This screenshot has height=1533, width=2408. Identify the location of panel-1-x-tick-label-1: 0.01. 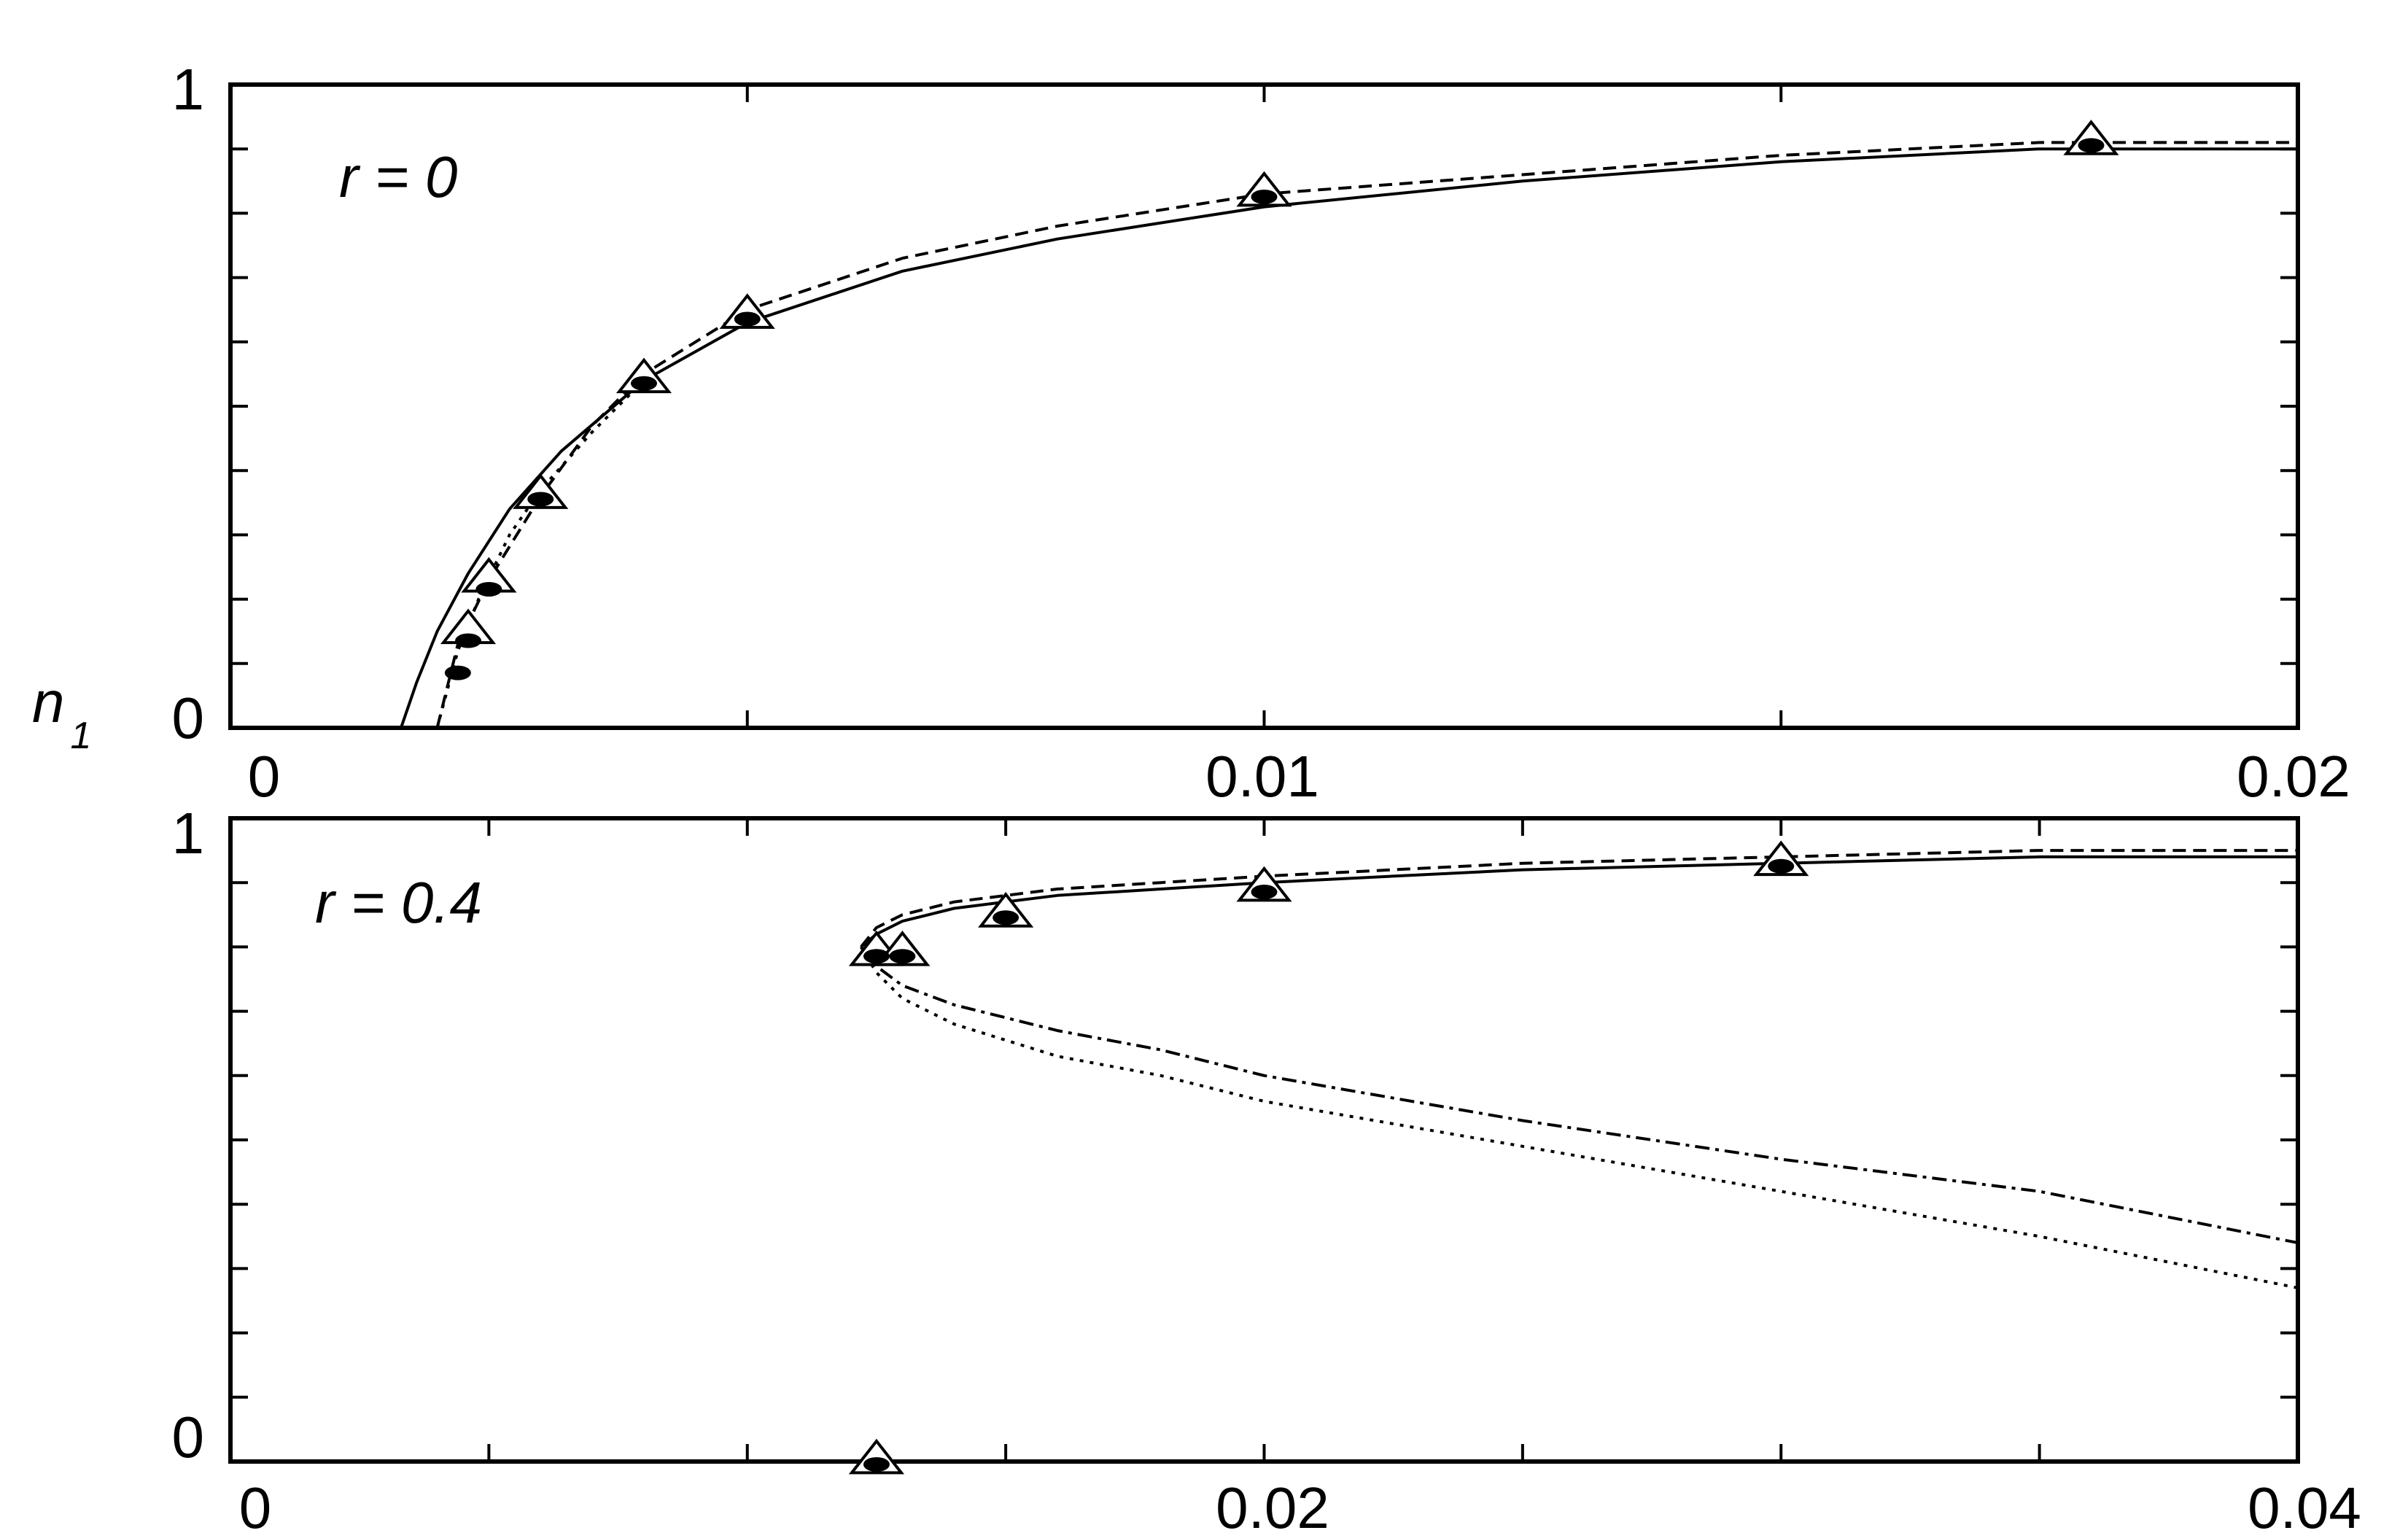
(1262, 776).